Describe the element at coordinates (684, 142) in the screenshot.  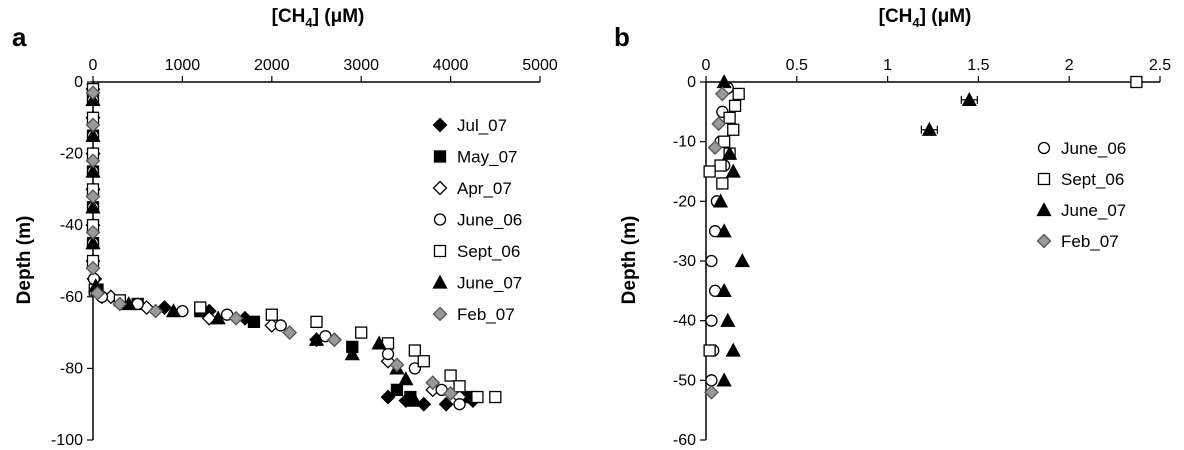
I see `y-tick-label: -10` at that location.